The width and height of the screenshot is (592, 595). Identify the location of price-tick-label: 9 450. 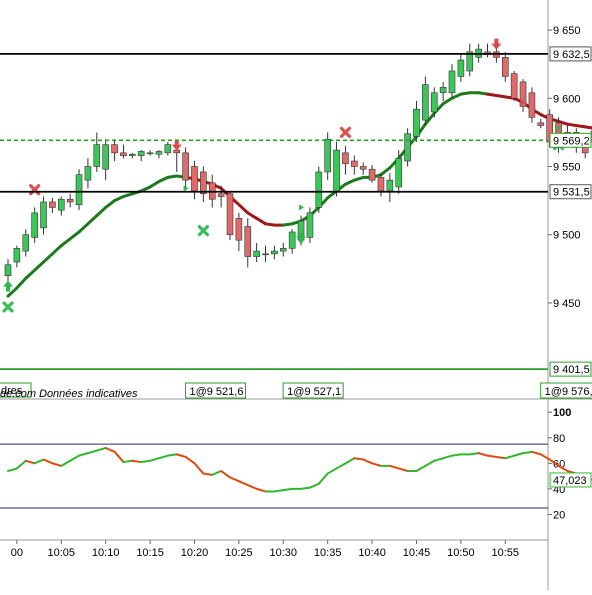
(567, 304).